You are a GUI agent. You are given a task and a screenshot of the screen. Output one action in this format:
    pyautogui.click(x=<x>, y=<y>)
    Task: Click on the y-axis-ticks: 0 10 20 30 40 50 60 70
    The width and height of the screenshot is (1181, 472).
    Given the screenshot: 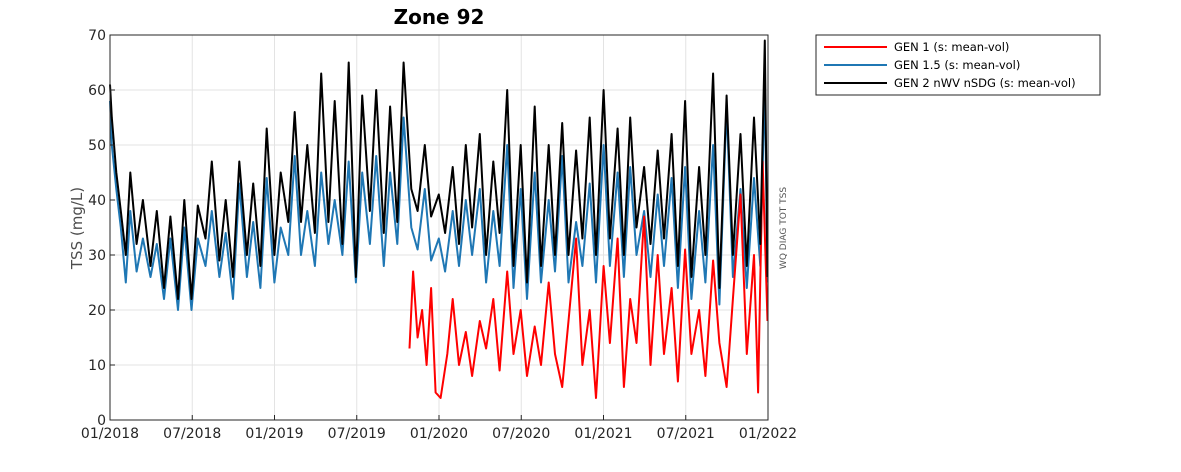 What is the action you would take?
    pyautogui.click(x=101, y=228)
    